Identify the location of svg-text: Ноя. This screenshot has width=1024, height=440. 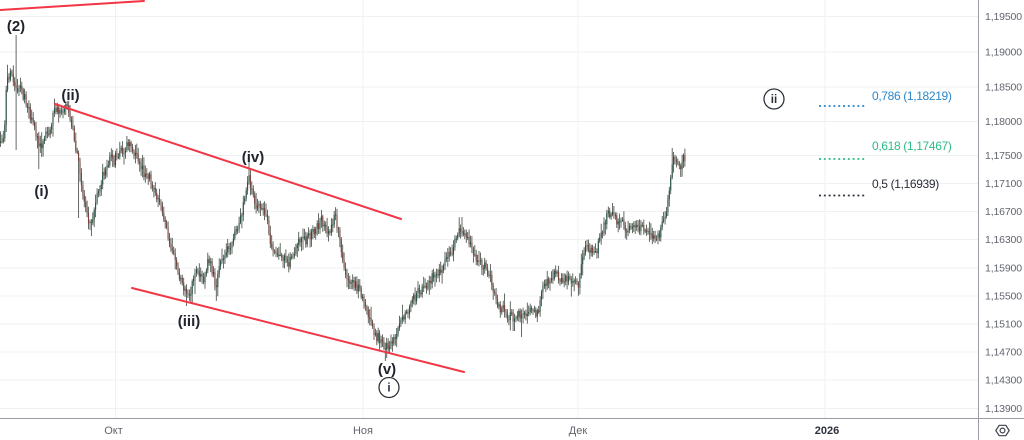
(363, 431).